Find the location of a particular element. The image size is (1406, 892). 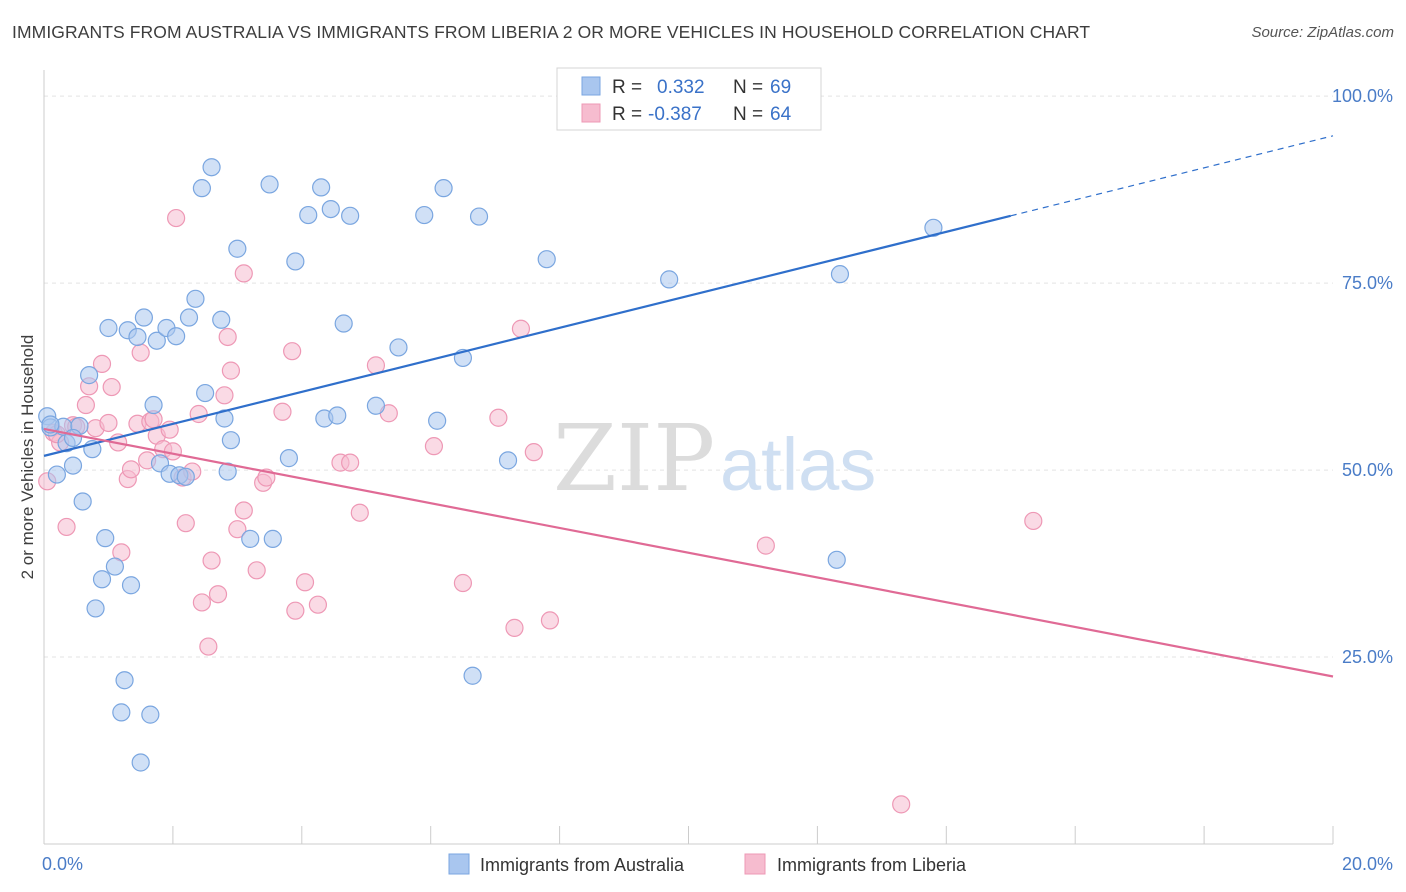

australia-swatch is located at coordinates (591, 86).